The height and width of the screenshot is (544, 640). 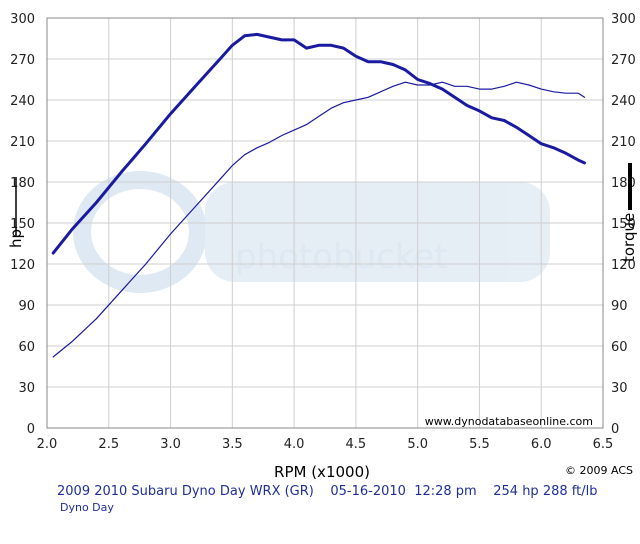 I want to click on copyright: © 2009 ACS, so click(x=599, y=470).